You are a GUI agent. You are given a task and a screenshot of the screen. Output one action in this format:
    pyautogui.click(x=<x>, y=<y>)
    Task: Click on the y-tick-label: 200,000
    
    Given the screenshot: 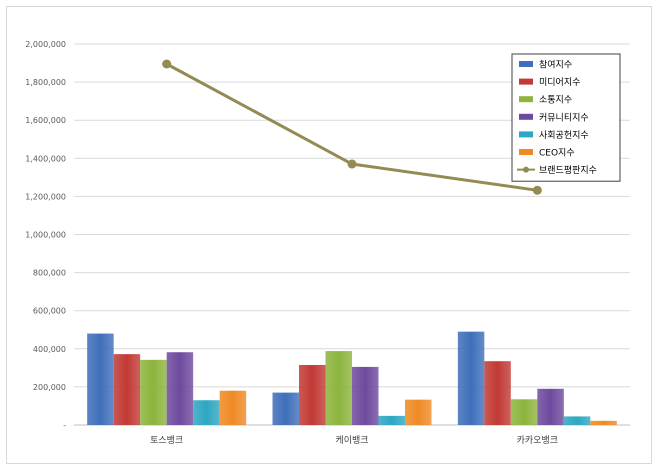 What is the action you would take?
    pyautogui.click(x=49, y=387)
    